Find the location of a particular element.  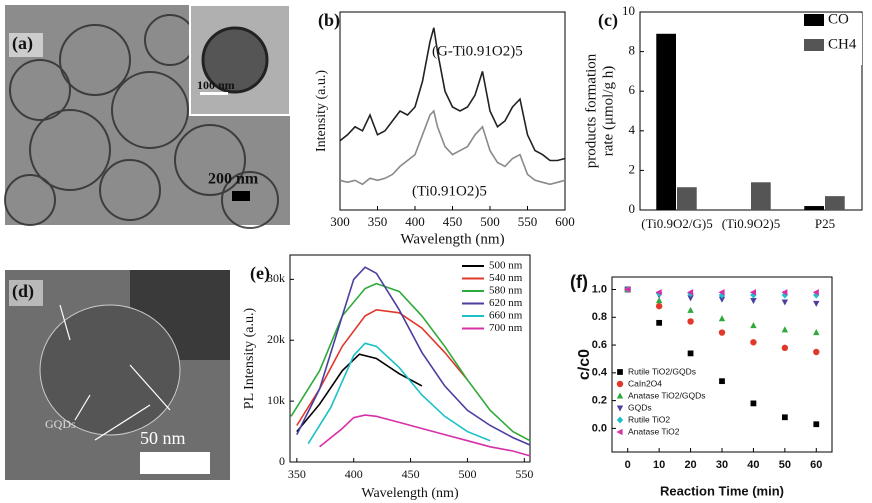

legend-label: CH4 is located at coordinates (842, 44).